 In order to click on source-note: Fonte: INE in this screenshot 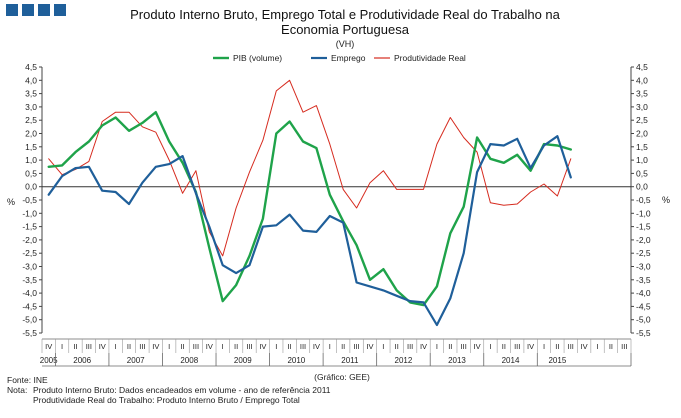, I will do `click(27, 380)`.